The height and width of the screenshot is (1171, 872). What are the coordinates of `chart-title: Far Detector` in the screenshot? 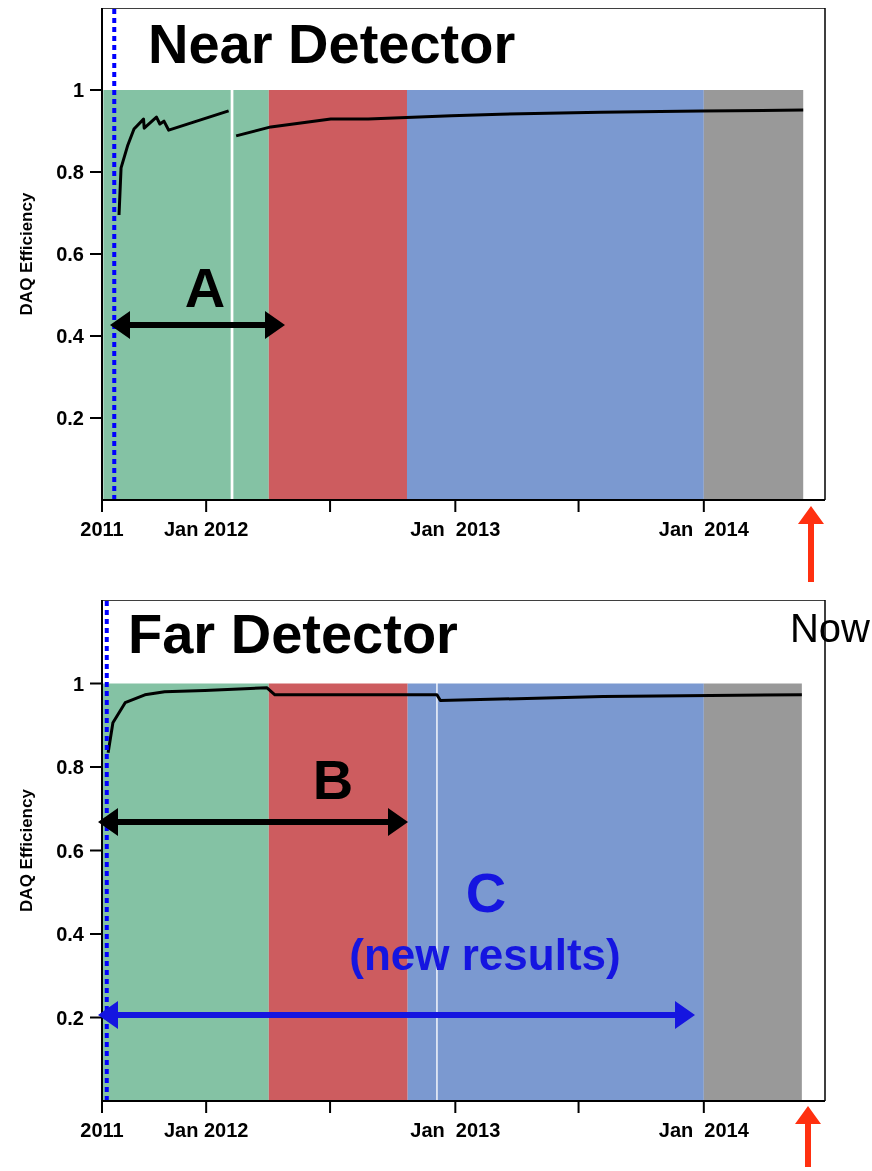 It's located at (293, 634).